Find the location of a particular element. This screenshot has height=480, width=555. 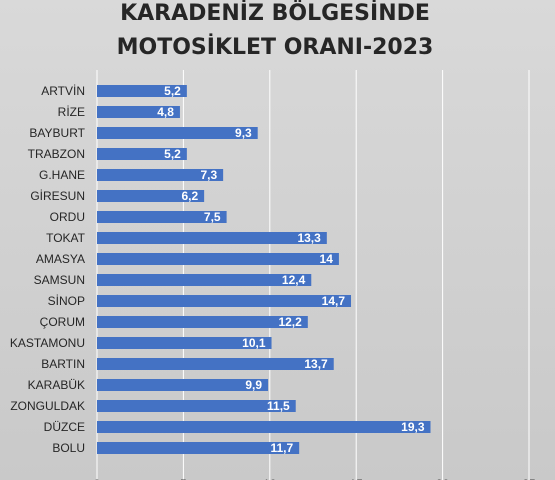

data-label: 19,3 is located at coordinates (413, 427).